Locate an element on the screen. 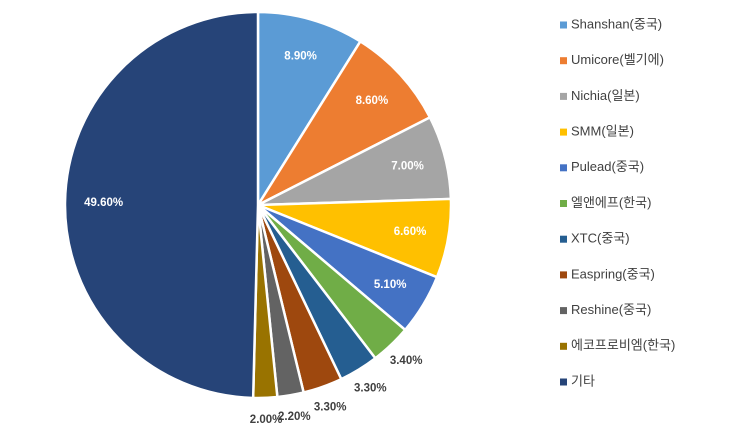  data-label: 8.90% is located at coordinates (300, 57).